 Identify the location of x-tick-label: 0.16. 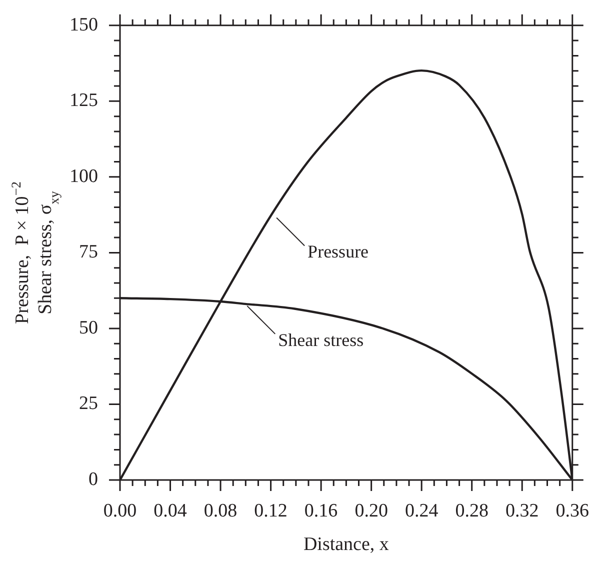
(321, 511).